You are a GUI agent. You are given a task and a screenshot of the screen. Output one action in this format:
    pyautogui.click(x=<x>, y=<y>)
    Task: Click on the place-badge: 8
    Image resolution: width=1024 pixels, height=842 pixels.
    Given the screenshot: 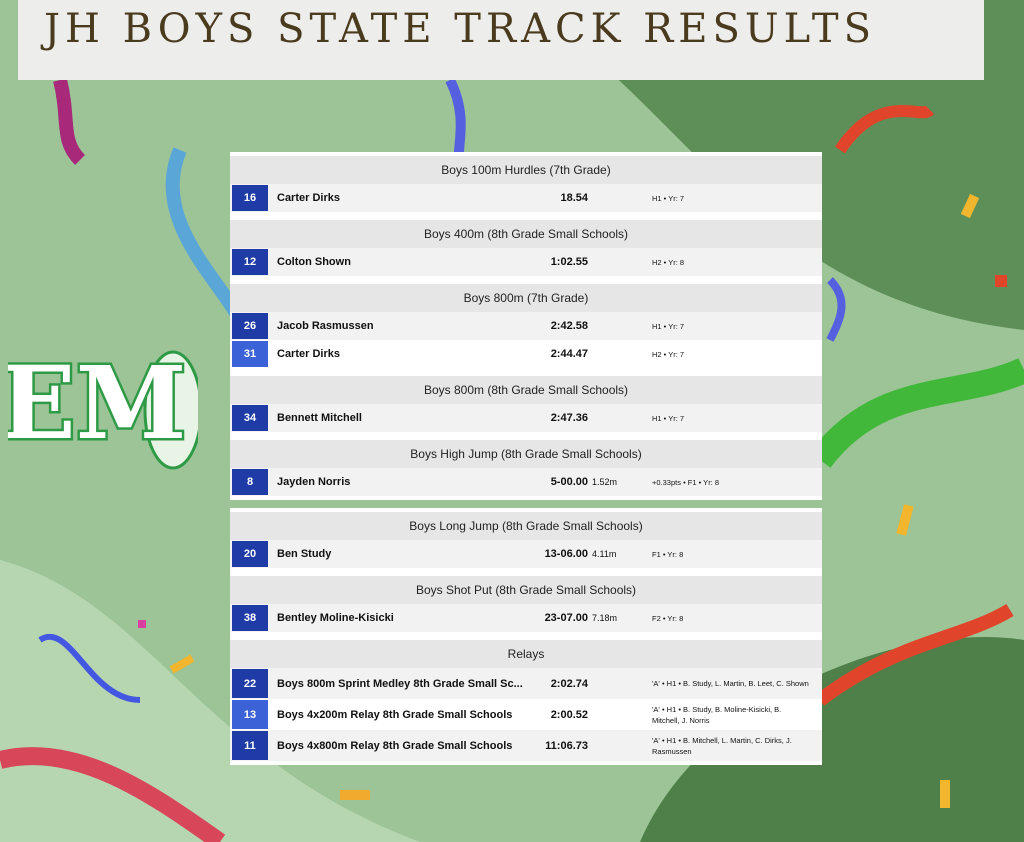 What is the action you would take?
    pyautogui.click(x=250, y=482)
    